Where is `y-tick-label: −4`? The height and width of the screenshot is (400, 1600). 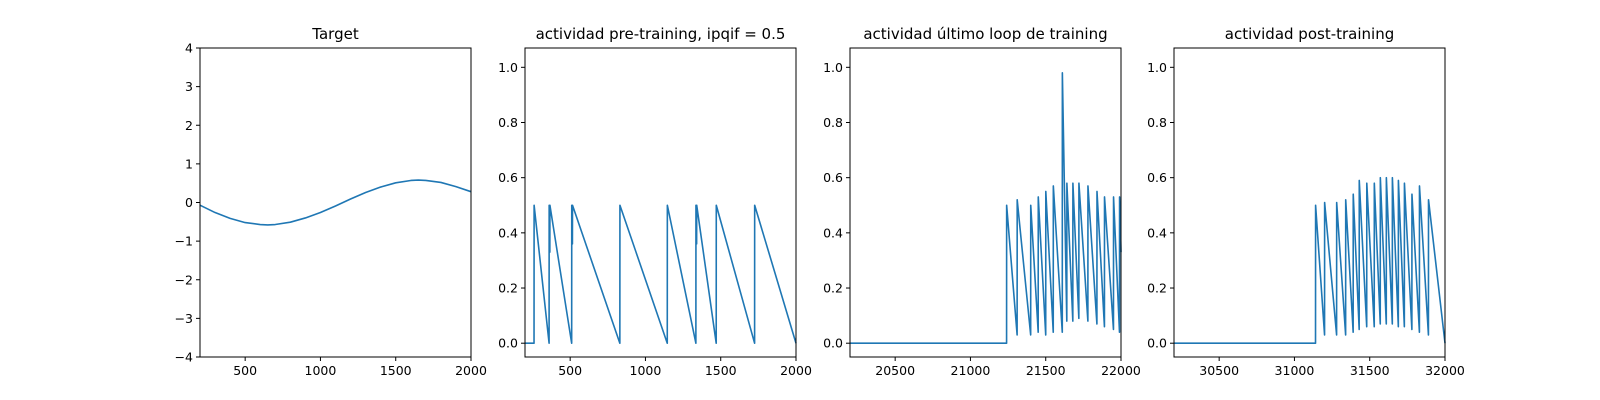
y-tick-label: −4 is located at coordinates (184, 357).